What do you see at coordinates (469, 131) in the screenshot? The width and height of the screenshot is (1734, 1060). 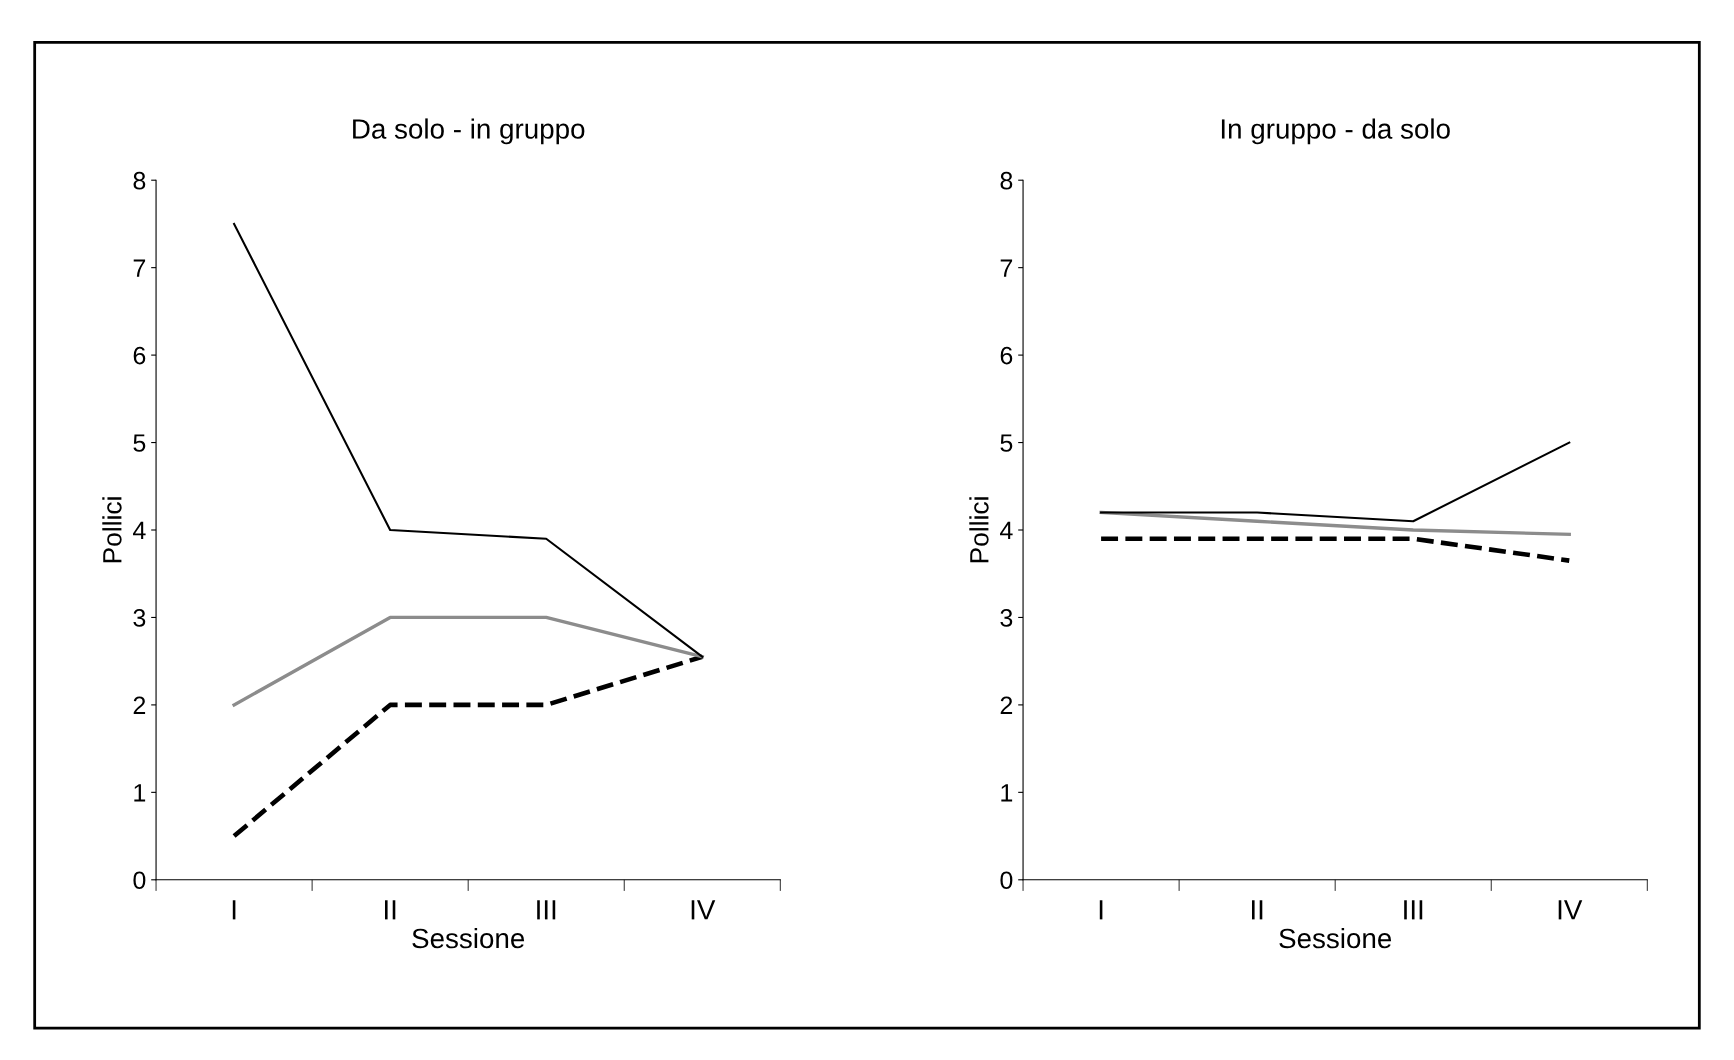 I see `chart-title: Da solo - in gruppo` at bounding box center [469, 131].